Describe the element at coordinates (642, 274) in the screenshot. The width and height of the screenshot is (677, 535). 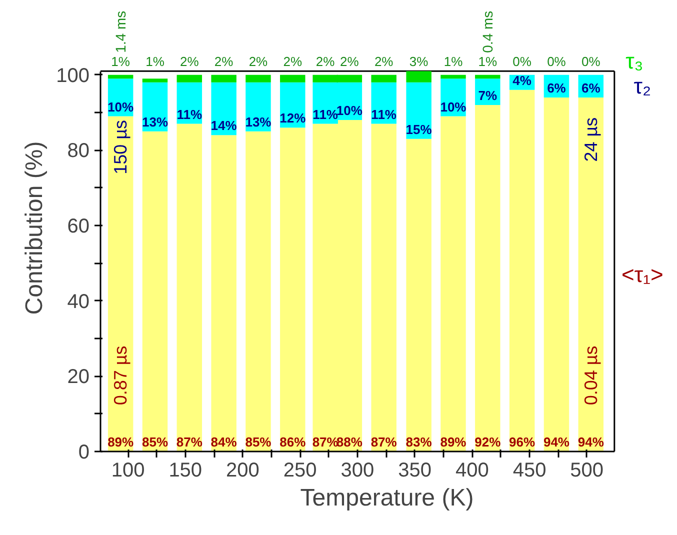
I see `series-label: <τ₁>` at that location.